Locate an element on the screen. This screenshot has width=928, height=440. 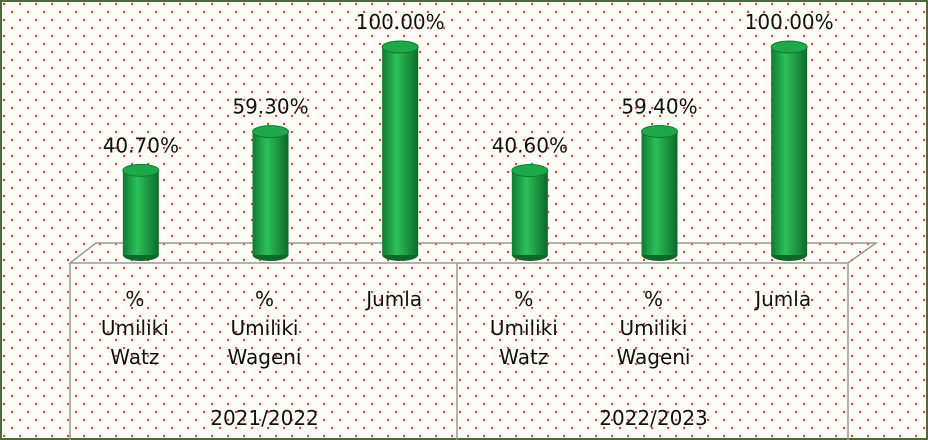
floor is located at coordinates (473, 253).